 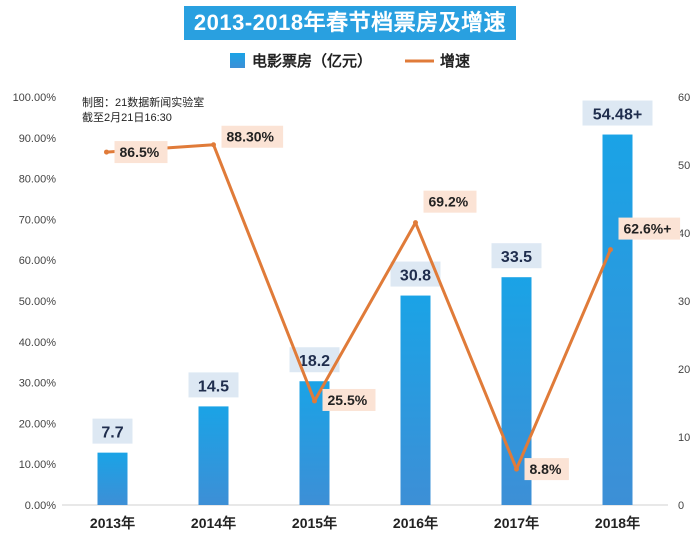 I want to click on y-right-tick-label: 60, so click(x=684, y=98).